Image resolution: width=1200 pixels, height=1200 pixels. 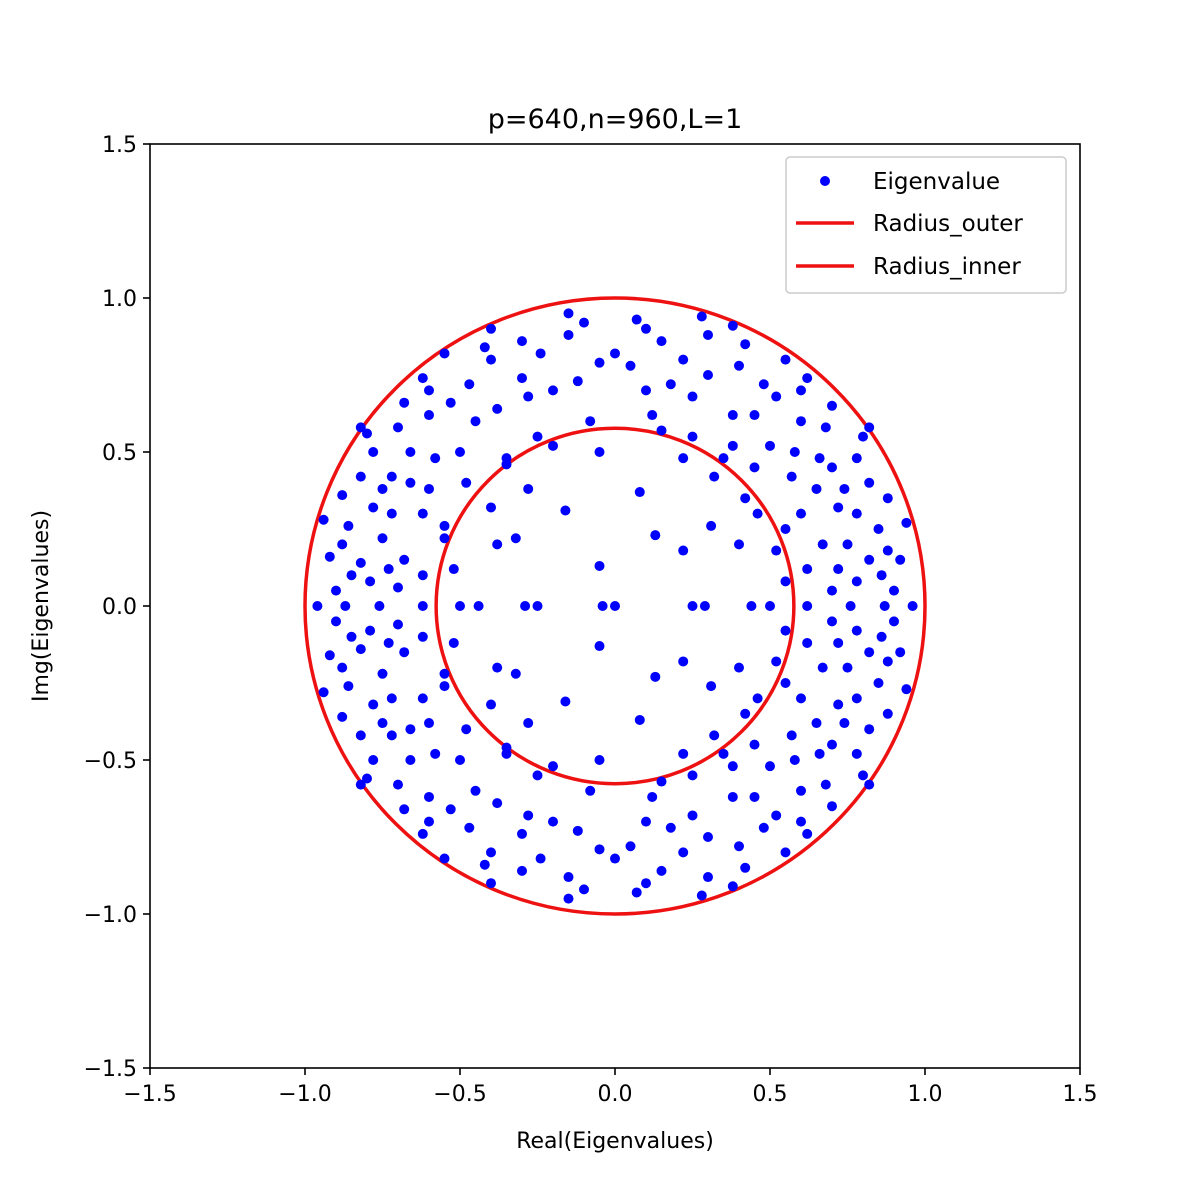 I want to click on legend-label-radius-inner: Radius_inner, so click(x=947, y=267).